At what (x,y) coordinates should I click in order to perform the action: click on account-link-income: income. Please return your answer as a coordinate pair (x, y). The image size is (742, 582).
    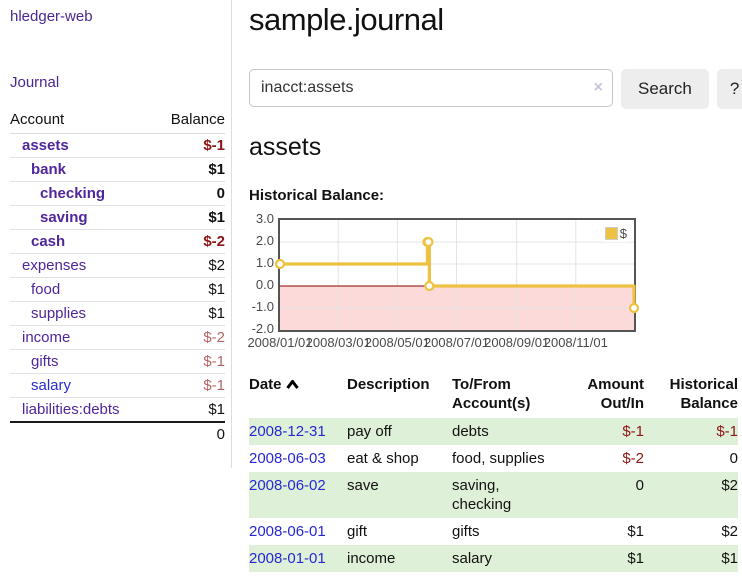
    Looking at the image, I should click on (46, 337).